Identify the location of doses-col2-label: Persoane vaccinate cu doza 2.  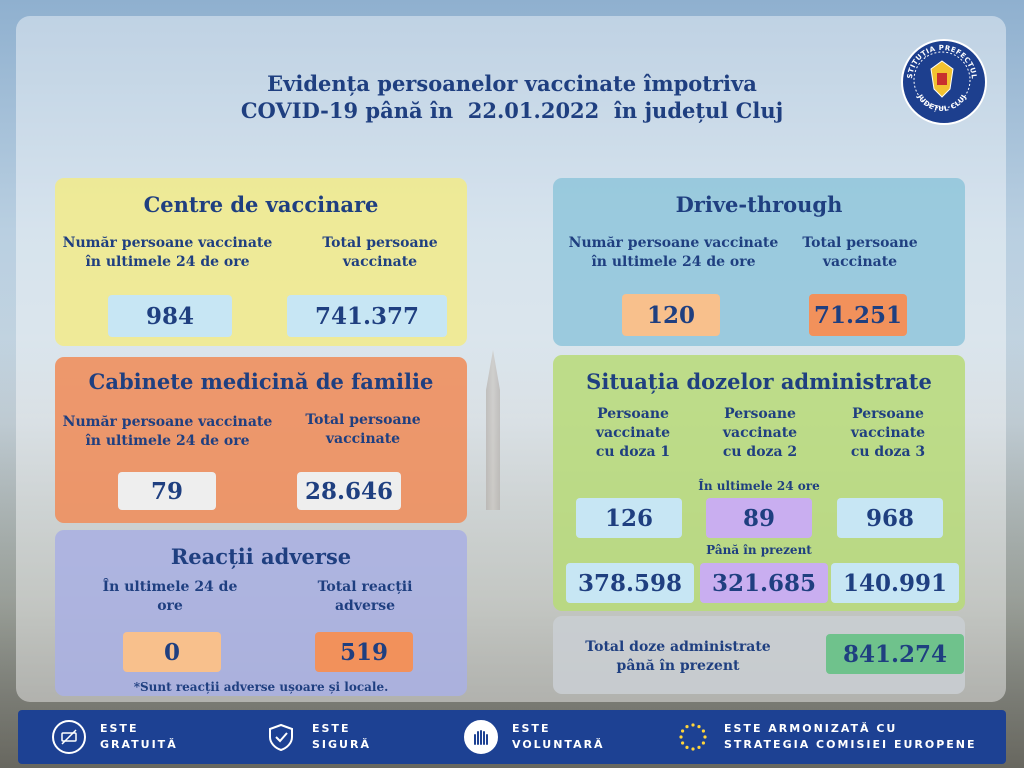
(760, 433).